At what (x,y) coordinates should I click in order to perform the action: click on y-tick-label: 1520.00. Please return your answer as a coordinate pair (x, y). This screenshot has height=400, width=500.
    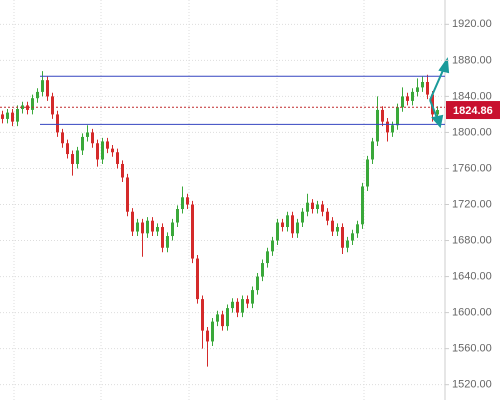
    Looking at the image, I should click on (472, 385).